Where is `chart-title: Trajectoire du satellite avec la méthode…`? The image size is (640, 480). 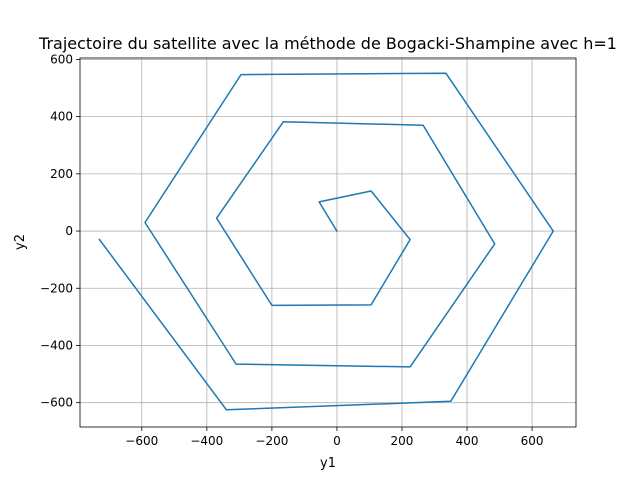
chart-title: Trajectoire du satellite avec la méthode… is located at coordinates (327, 43).